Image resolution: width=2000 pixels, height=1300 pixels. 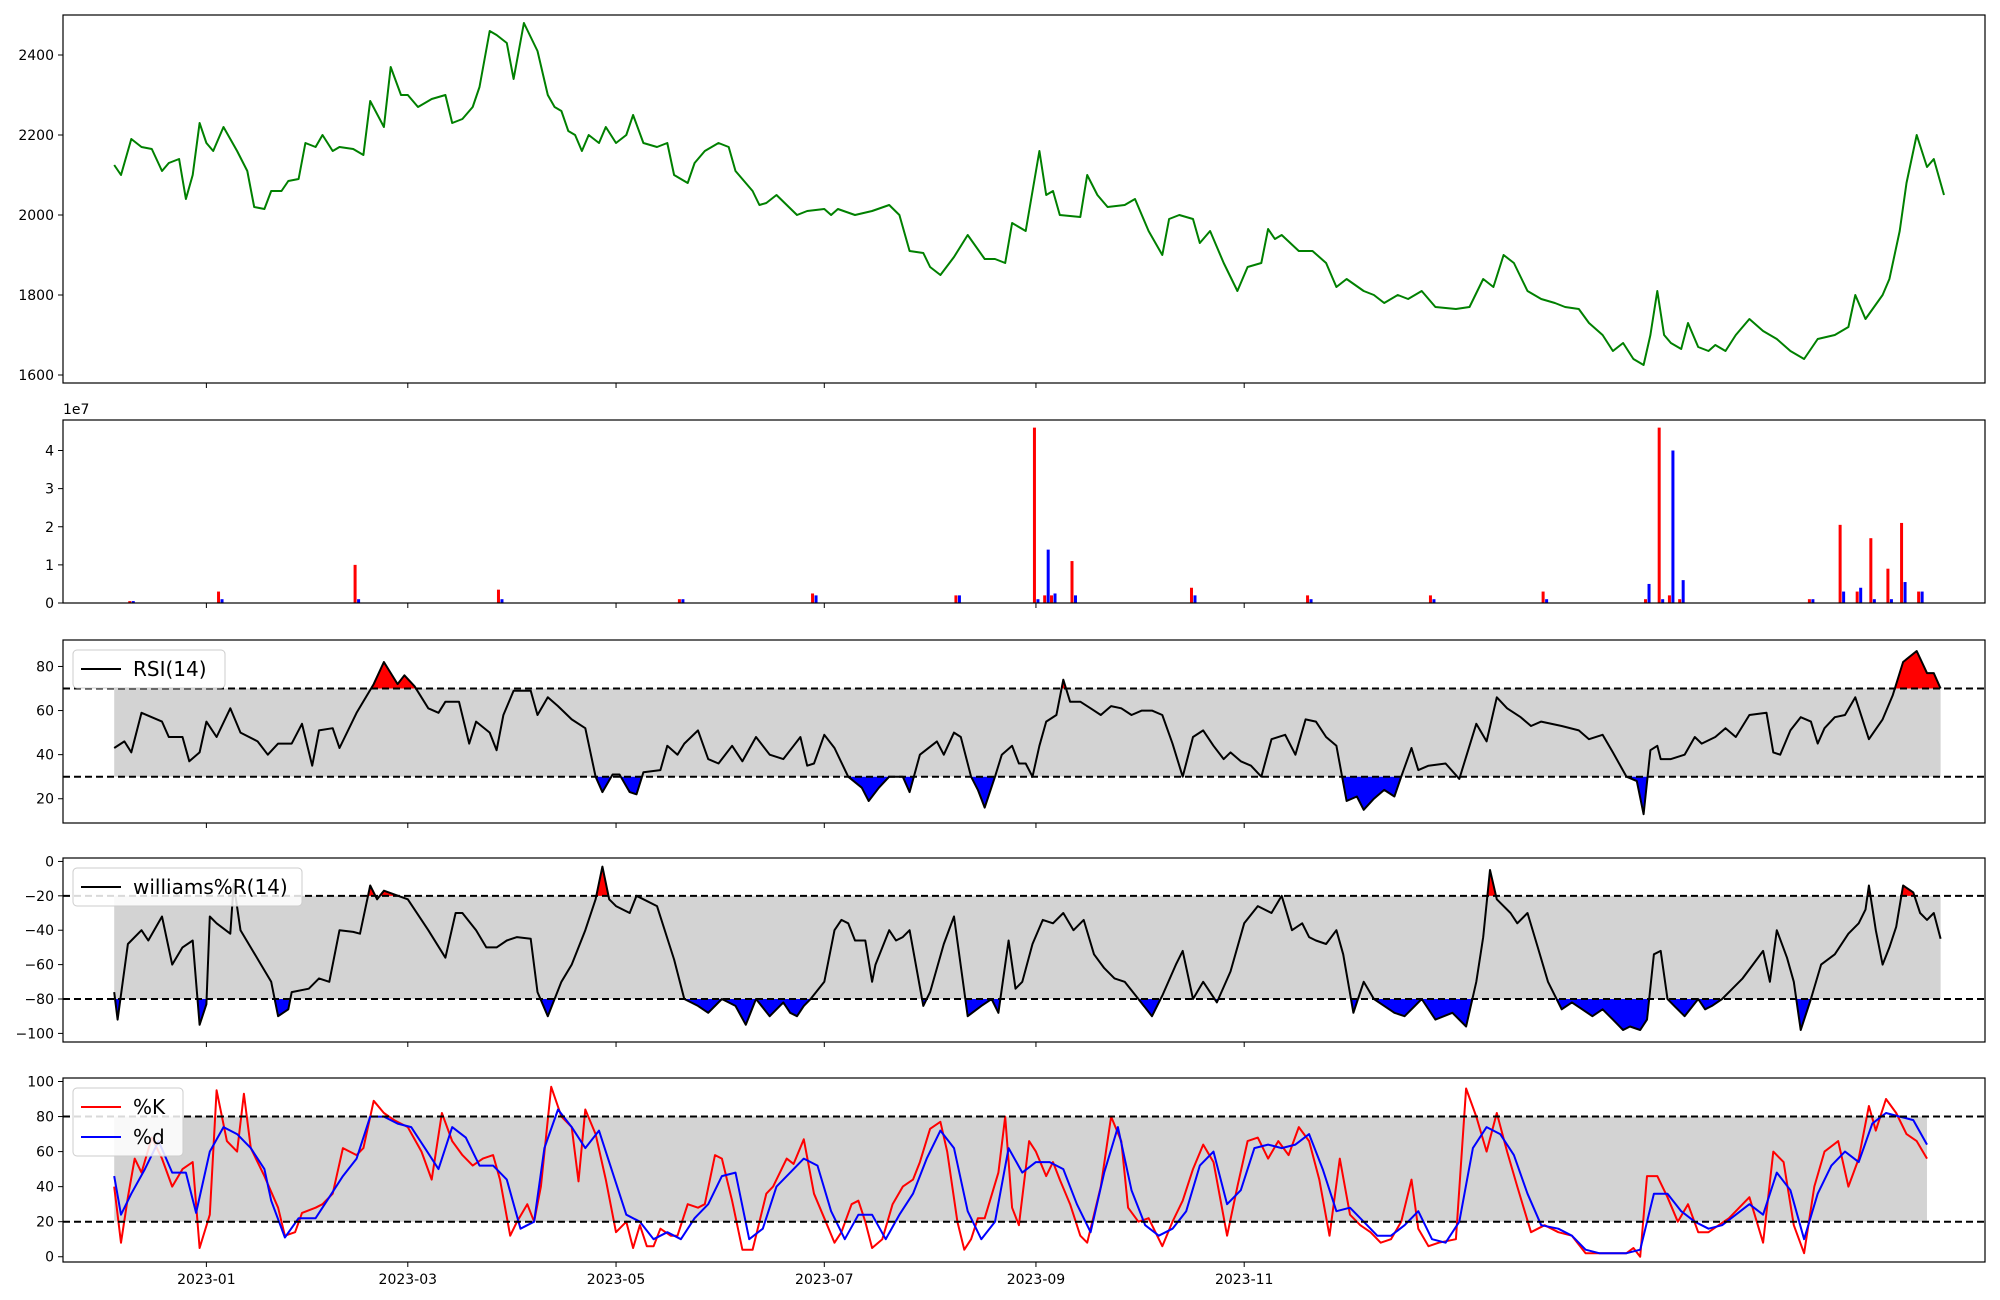 What do you see at coordinates (39, 1000) in the screenshot?
I see `y-tick-label: −80` at bounding box center [39, 1000].